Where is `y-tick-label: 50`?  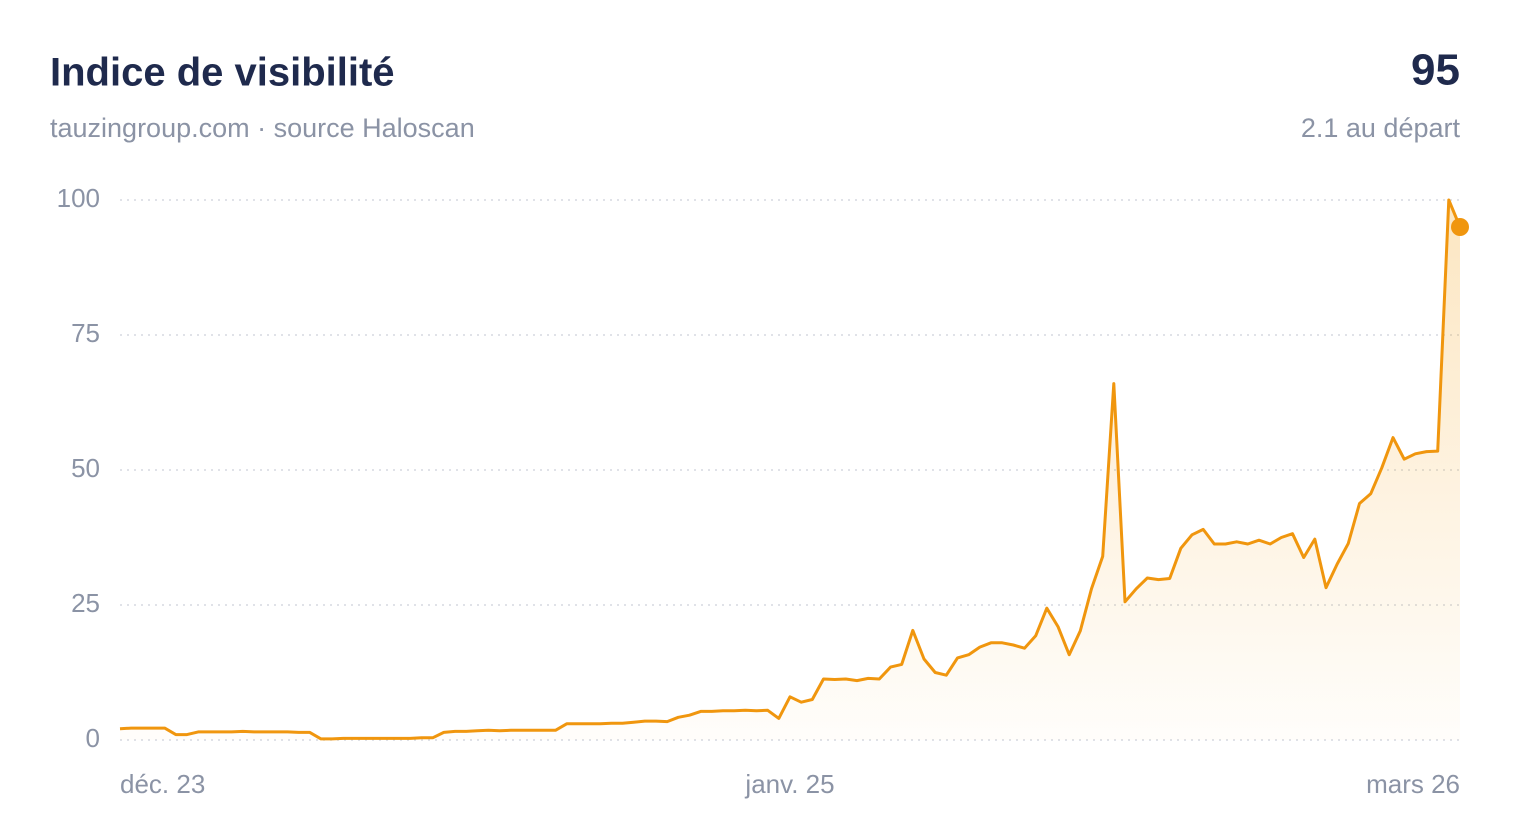
y-tick-label: 50 is located at coordinates (85, 468).